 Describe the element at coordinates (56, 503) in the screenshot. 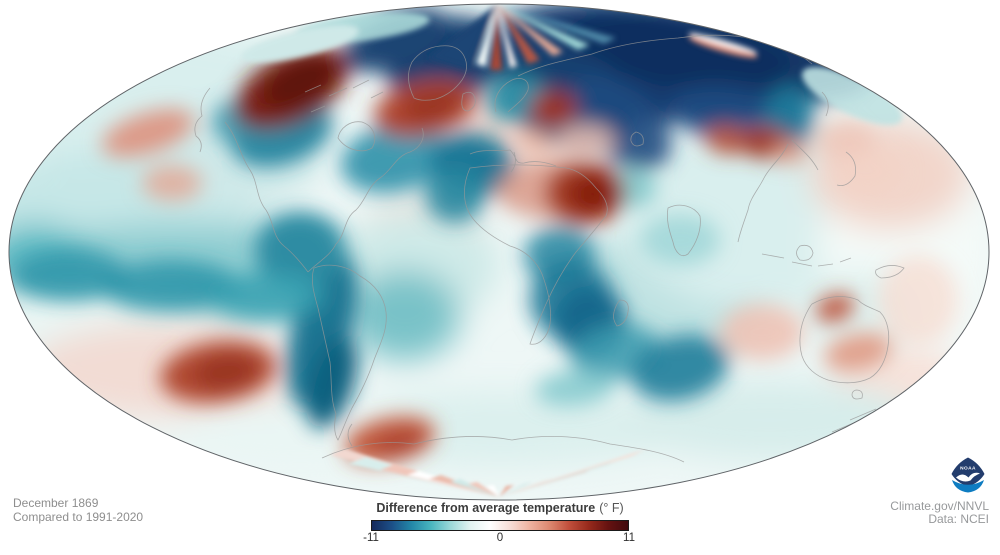

I see `date-label: December 1869` at that location.